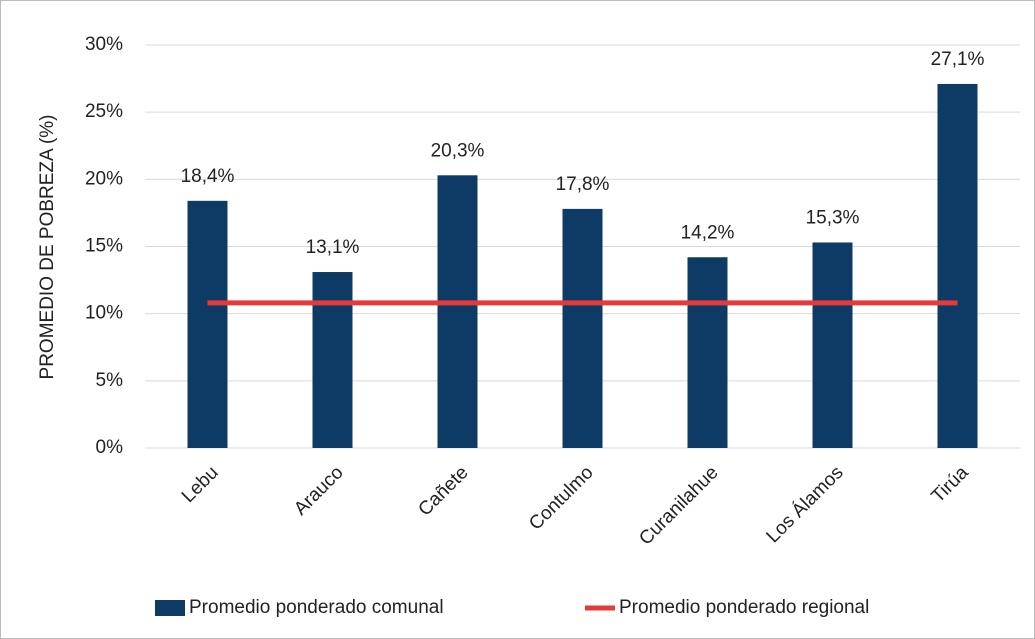  I want to click on y-tick-label: 0%, so click(110, 447).